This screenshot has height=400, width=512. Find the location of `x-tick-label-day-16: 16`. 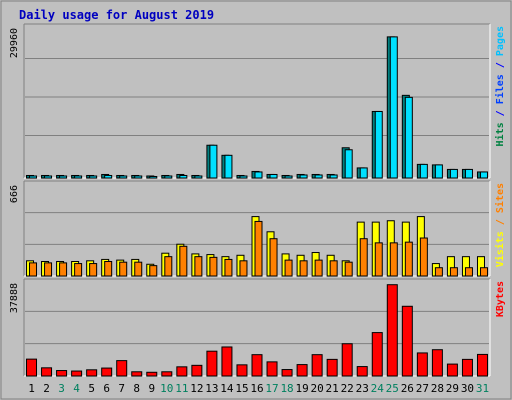

x-tick-label-day-16: 16 is located at coordinates (256, 388).